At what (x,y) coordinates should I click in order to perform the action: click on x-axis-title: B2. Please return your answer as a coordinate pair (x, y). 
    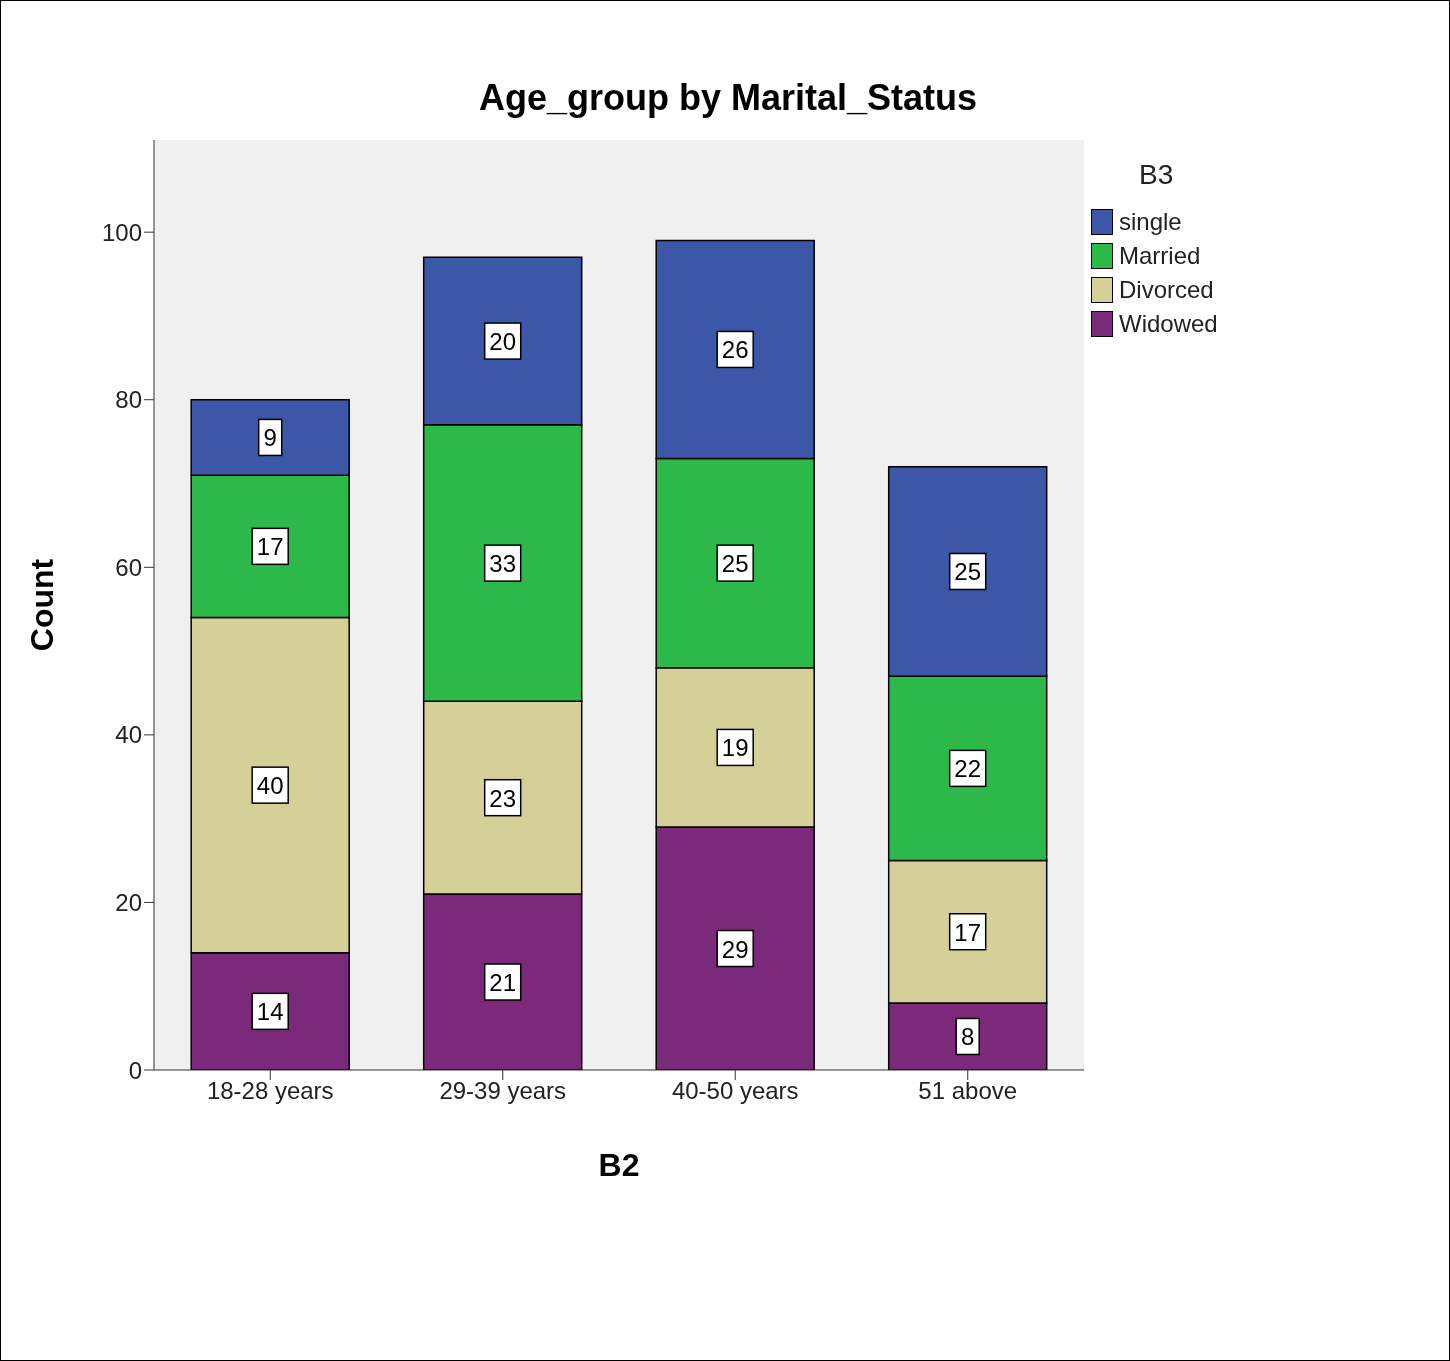
    Looking at the image, I should click on (619, 1165).